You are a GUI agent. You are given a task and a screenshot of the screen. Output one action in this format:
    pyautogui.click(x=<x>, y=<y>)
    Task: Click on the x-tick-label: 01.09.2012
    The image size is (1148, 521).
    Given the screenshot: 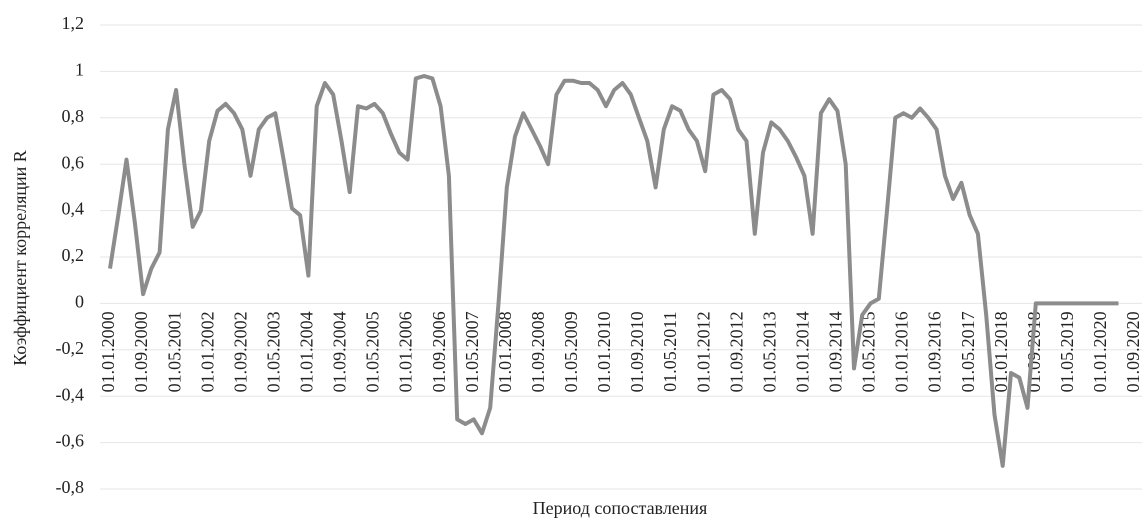 What is the action you would take?
    pyautogui.click(x=736, y=351)
    